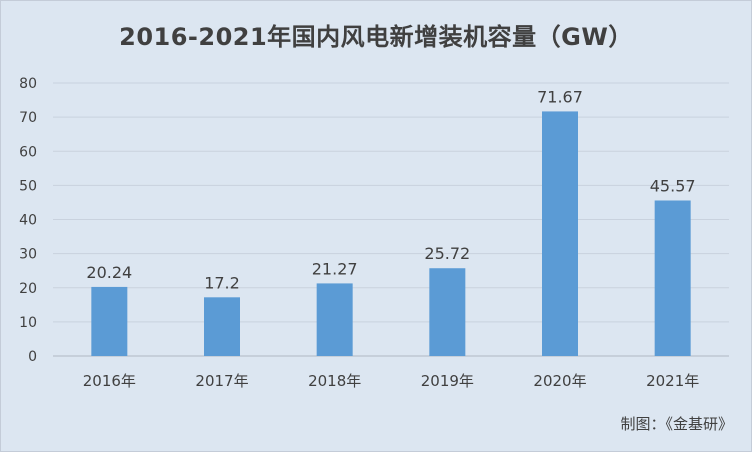 This screenshot has width=752, height=452. What do you see at coordinates (28, 152) in the screenshot?
I see `y-tick-label: 60` at bounding box center [28, 152].